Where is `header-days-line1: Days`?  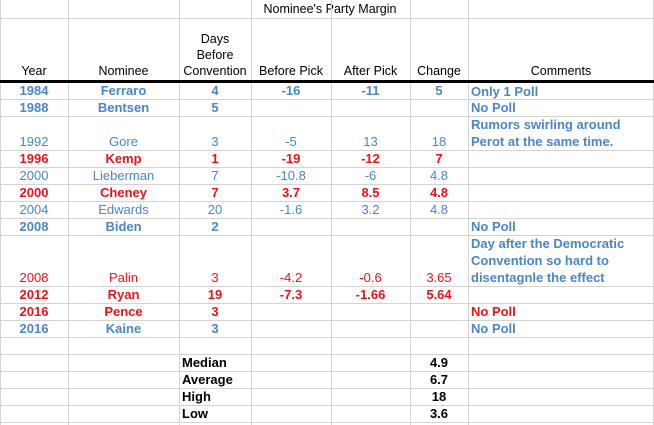
header-days-line1: Days is located at coordinates (215, 39).